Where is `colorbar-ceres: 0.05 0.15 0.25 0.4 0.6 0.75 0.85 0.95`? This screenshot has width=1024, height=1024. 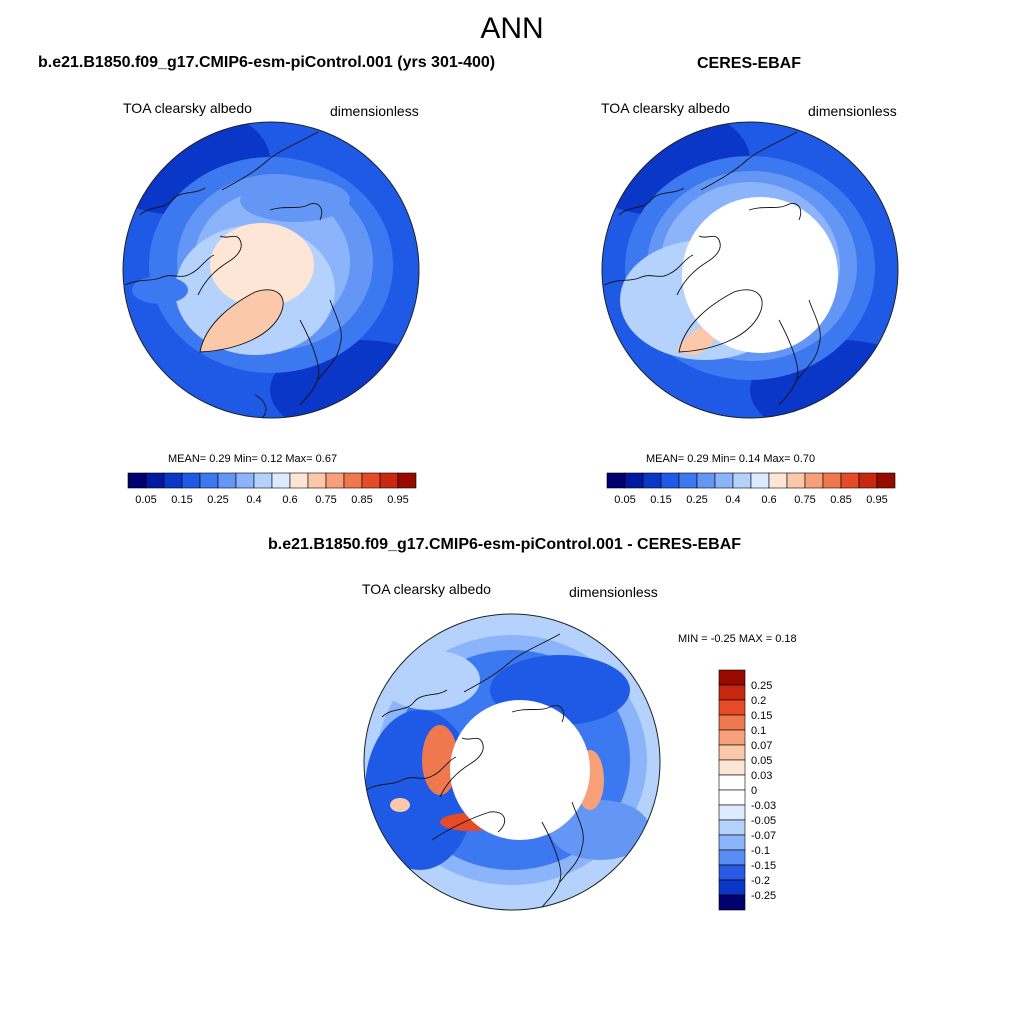 colorbar-ceres: 0.05 0.15 0.25 0.4 0.6 0.75 0.85 0.95 is located at coordinates (751, 489).